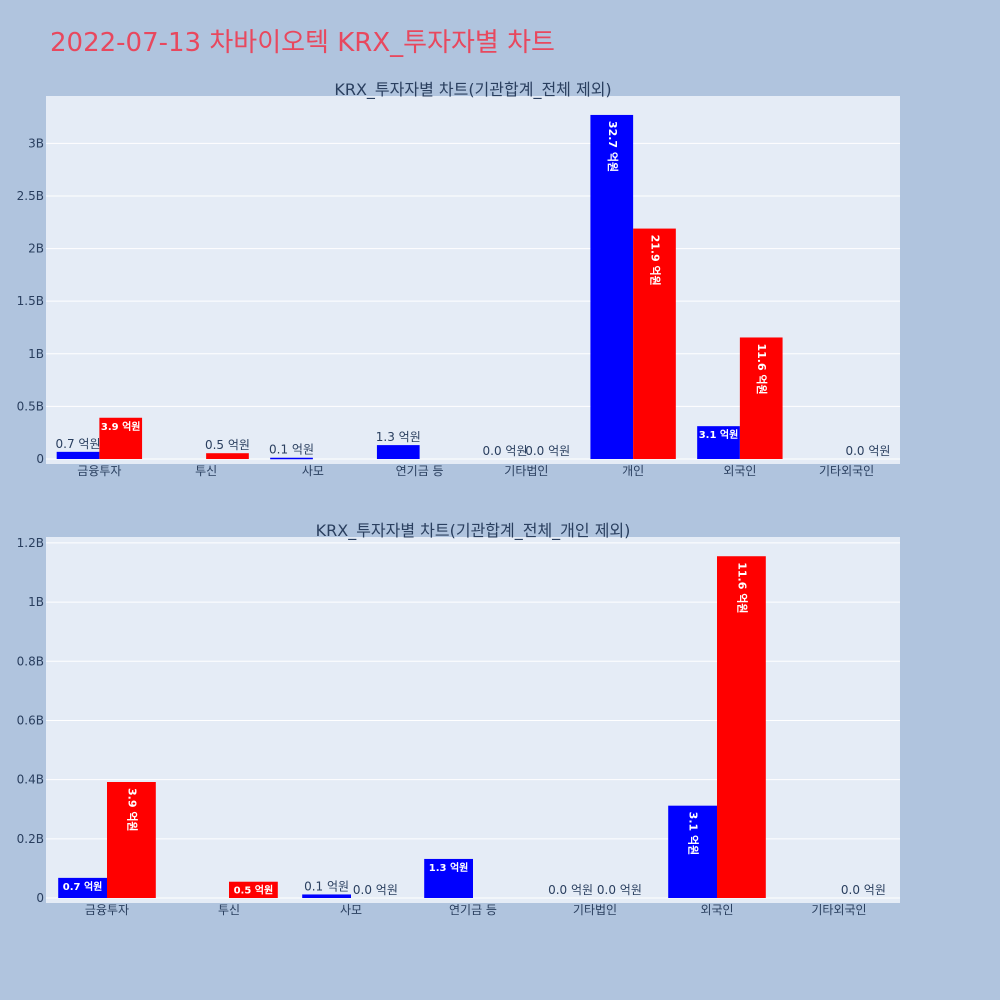  Describe the element at coordinates (30, 543) in the screenshot. I see `y-tick-label: 1.2B` at that location.